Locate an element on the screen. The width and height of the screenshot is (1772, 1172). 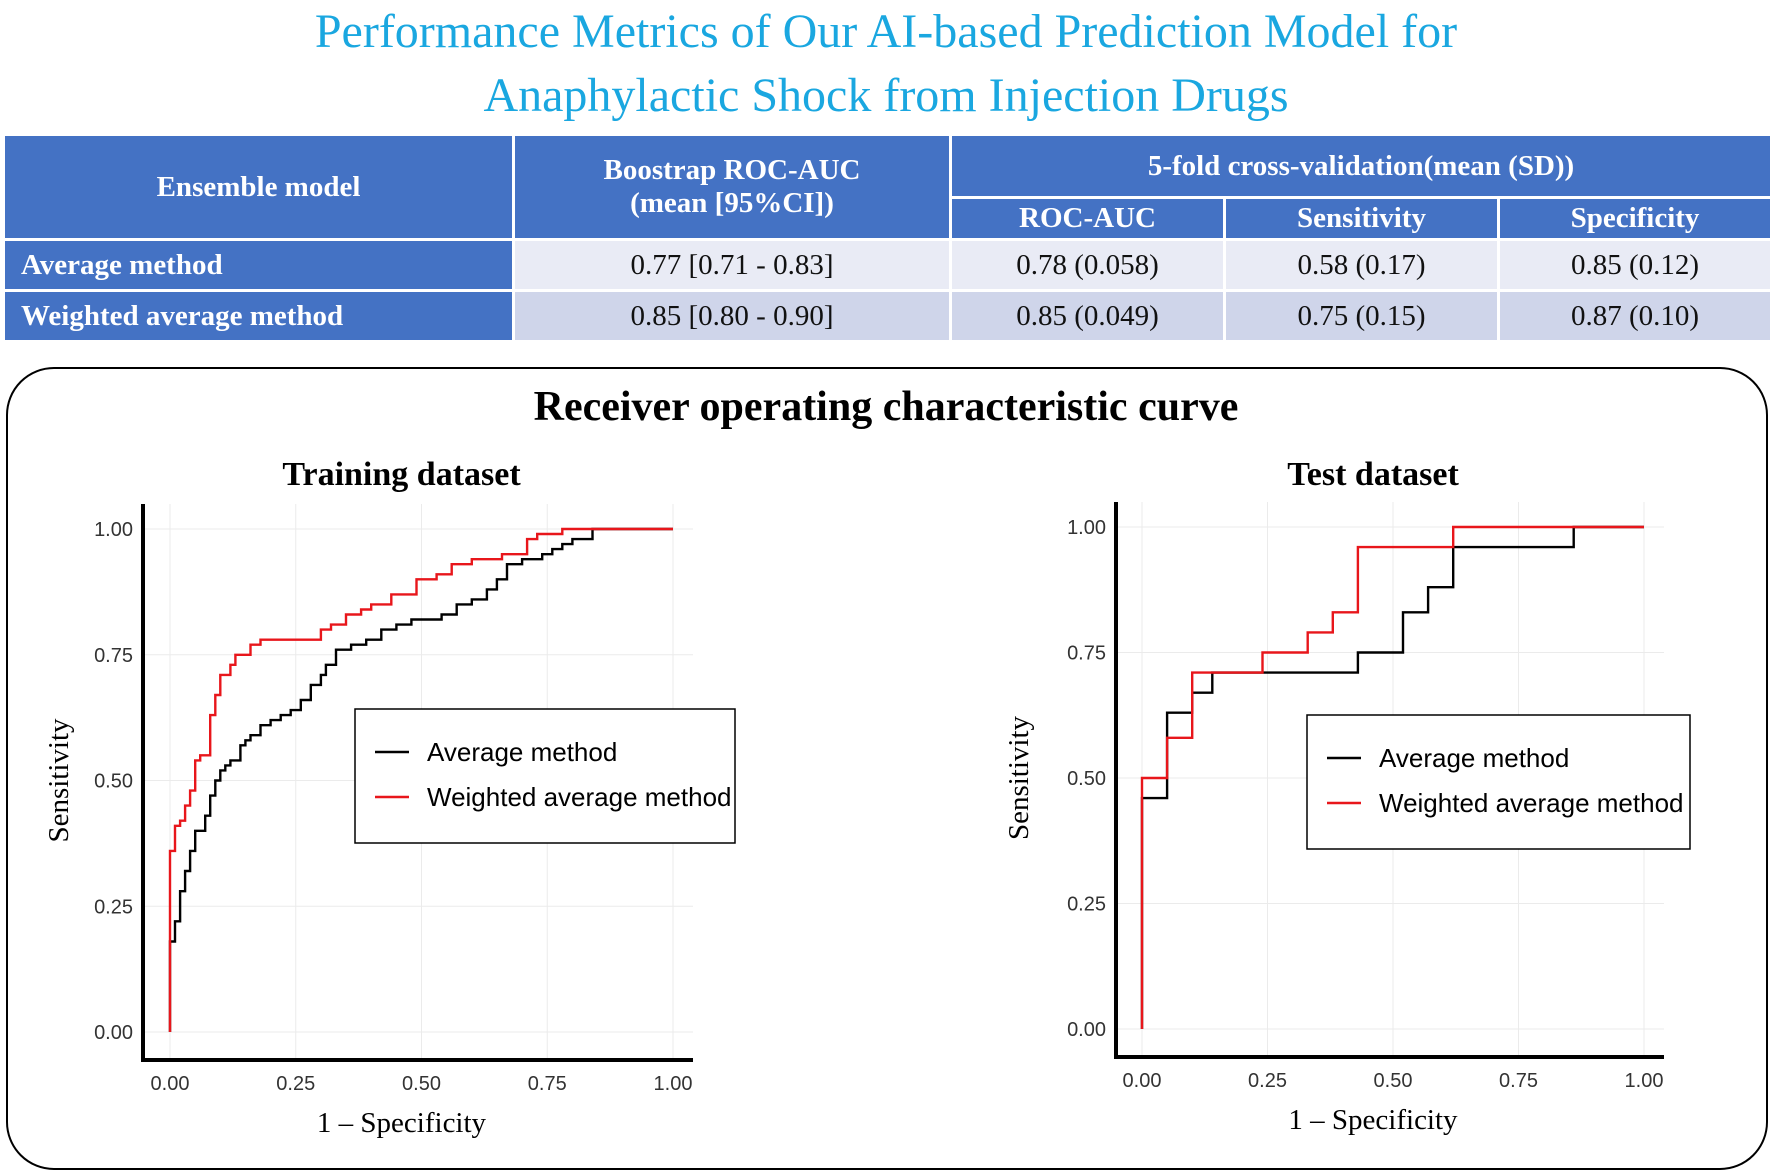
training-series-average is located at coordinates (420, 779).